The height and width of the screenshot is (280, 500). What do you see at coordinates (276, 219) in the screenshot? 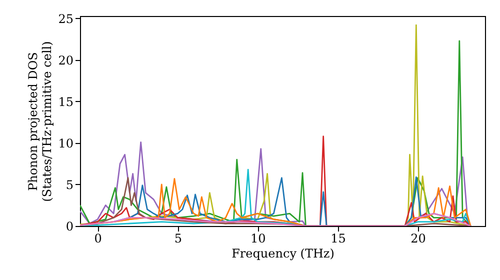
I see `line-series` at bounding box center [276, 219].